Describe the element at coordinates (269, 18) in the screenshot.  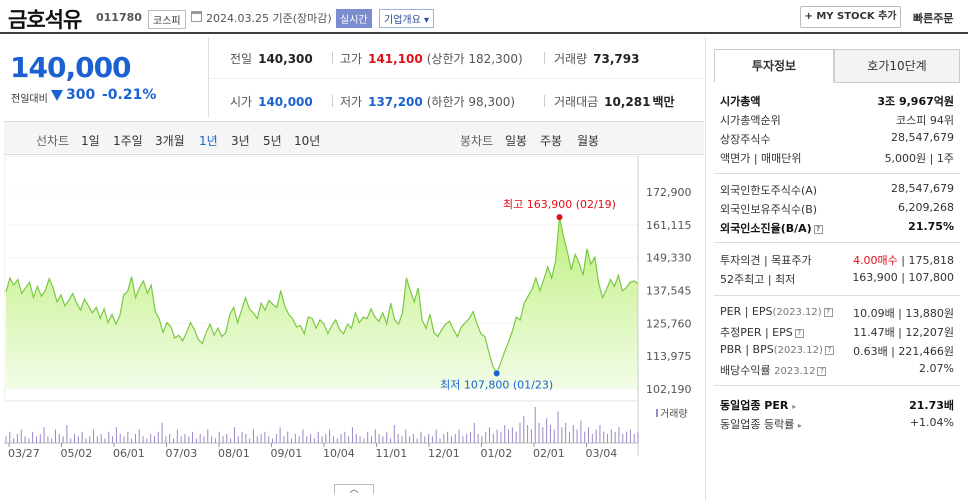
I see `base-date: 2024.03.25 기준(장마감)` at that location.